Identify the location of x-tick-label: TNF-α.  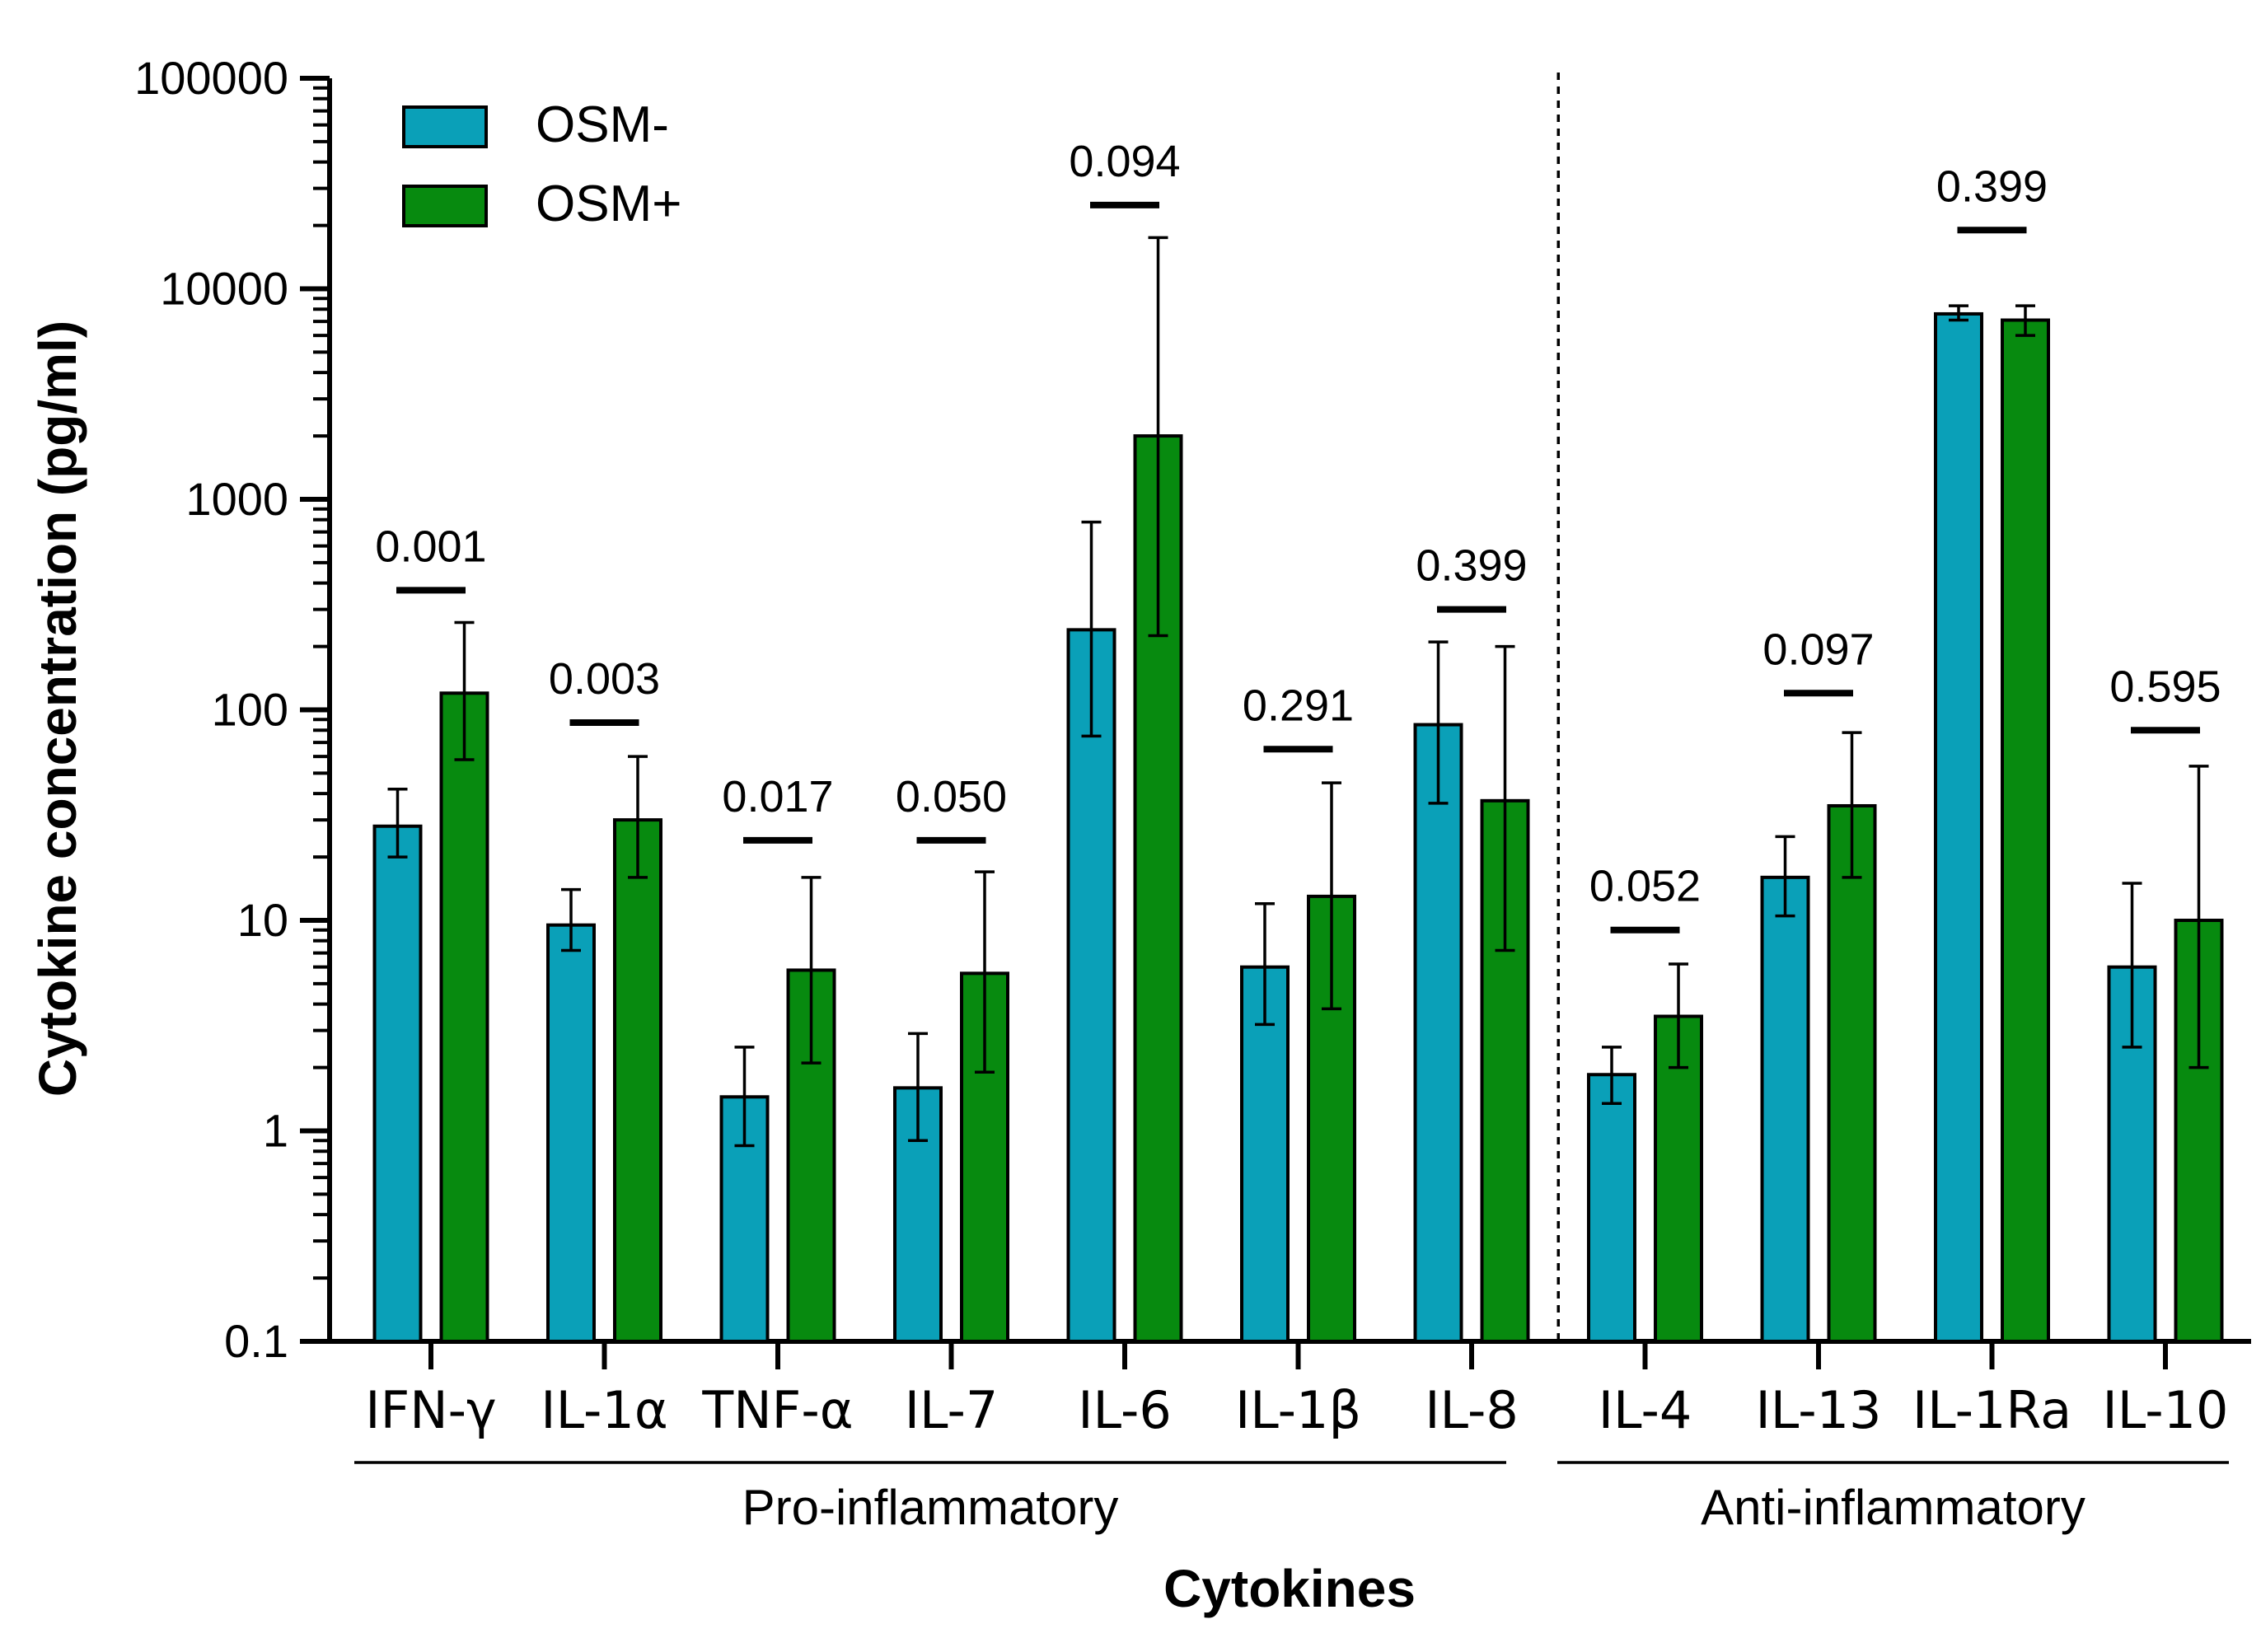
(777, 1410).